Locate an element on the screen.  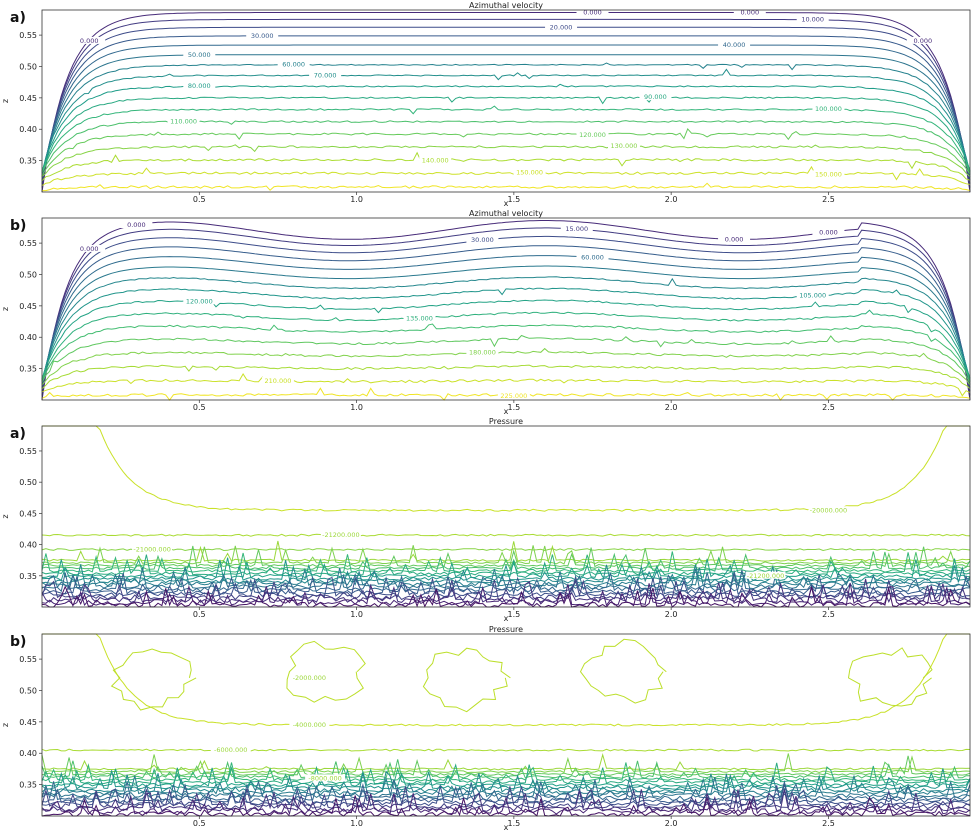
contour-label: -20000.000 is located at coordinates (829, 510).